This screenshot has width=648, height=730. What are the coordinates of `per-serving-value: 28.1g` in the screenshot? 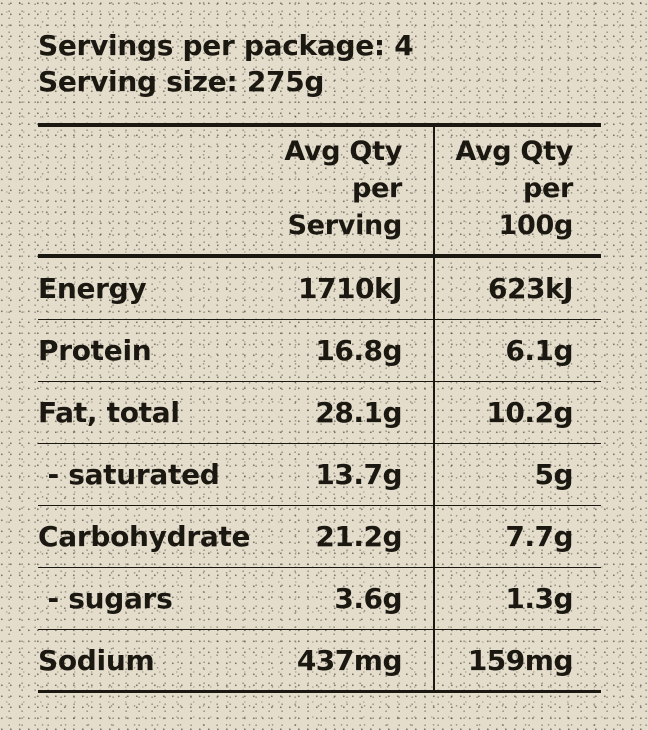 It's located at (358, 412).